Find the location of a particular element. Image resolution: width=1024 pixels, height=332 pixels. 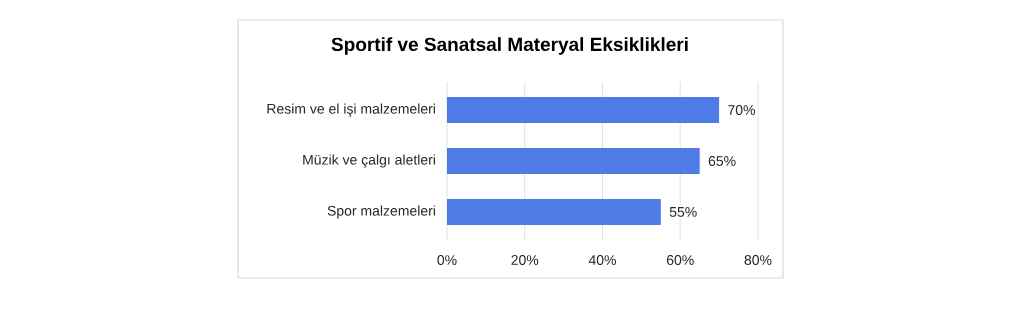

x-tick-label: 80% is located at coordinates (758, 260).